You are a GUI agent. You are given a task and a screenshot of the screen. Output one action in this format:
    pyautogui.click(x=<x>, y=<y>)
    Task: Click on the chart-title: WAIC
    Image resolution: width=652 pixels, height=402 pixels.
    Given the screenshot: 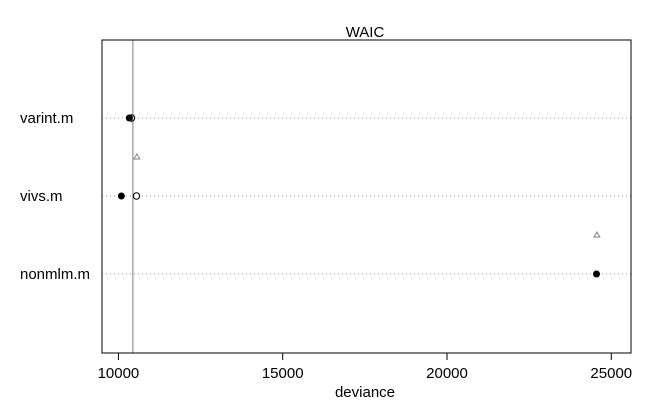 What is the action you would take?
    pyautogui.click(x=365, y=32)
    